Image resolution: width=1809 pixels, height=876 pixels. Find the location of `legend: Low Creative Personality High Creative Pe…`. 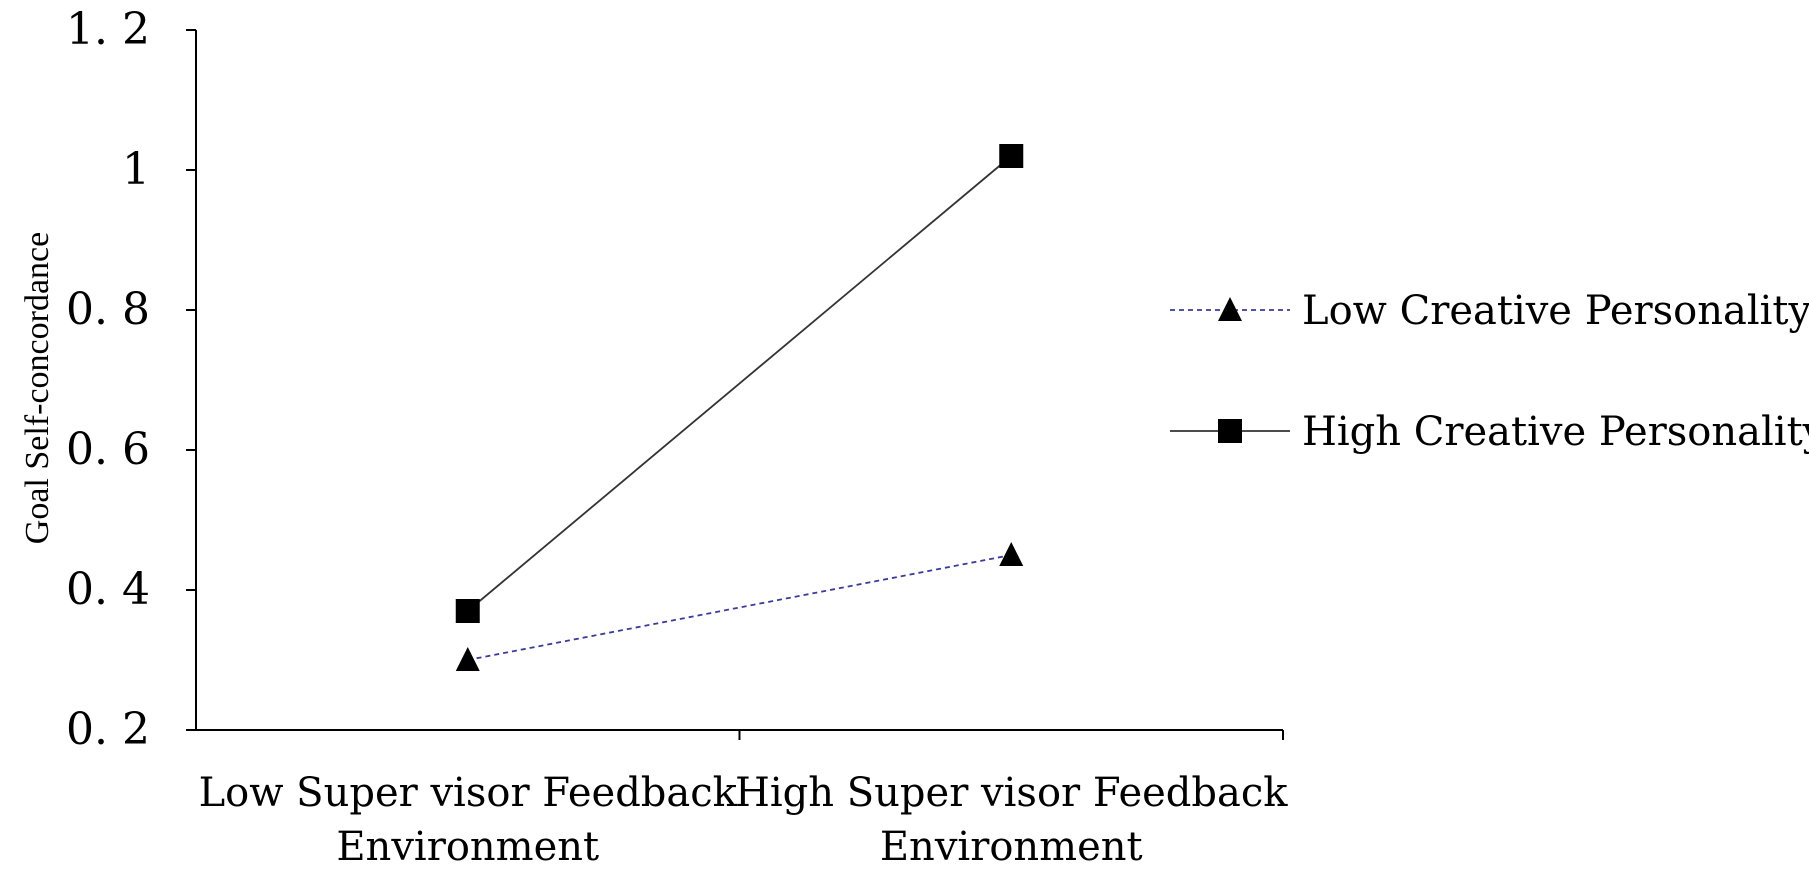

legend: Low Creative Personality High Creative Pe… is located at coordinates (1489, 371).